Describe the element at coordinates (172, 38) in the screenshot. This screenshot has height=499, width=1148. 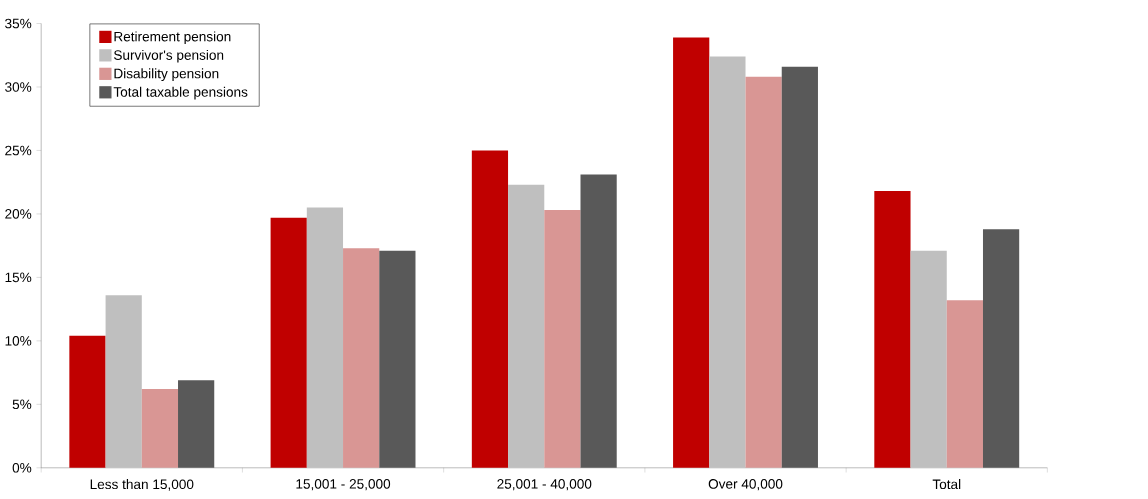
I see `legend-label: Retirement pension` at that location.